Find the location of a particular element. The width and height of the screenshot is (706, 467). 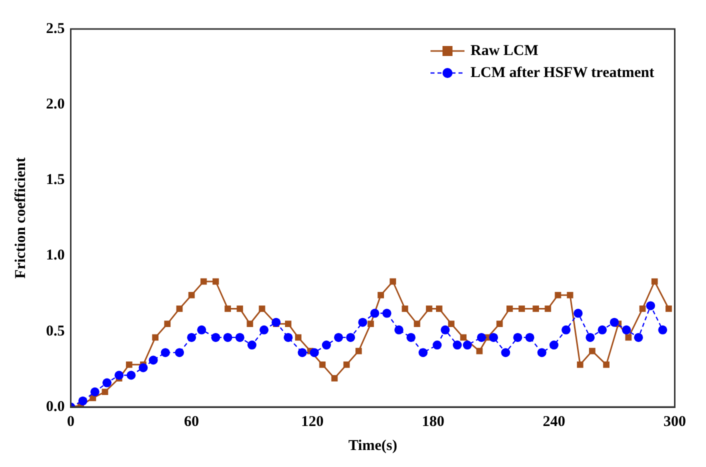

legend-label: LCM after HSFW treatment is located at coordinates (562, 72).